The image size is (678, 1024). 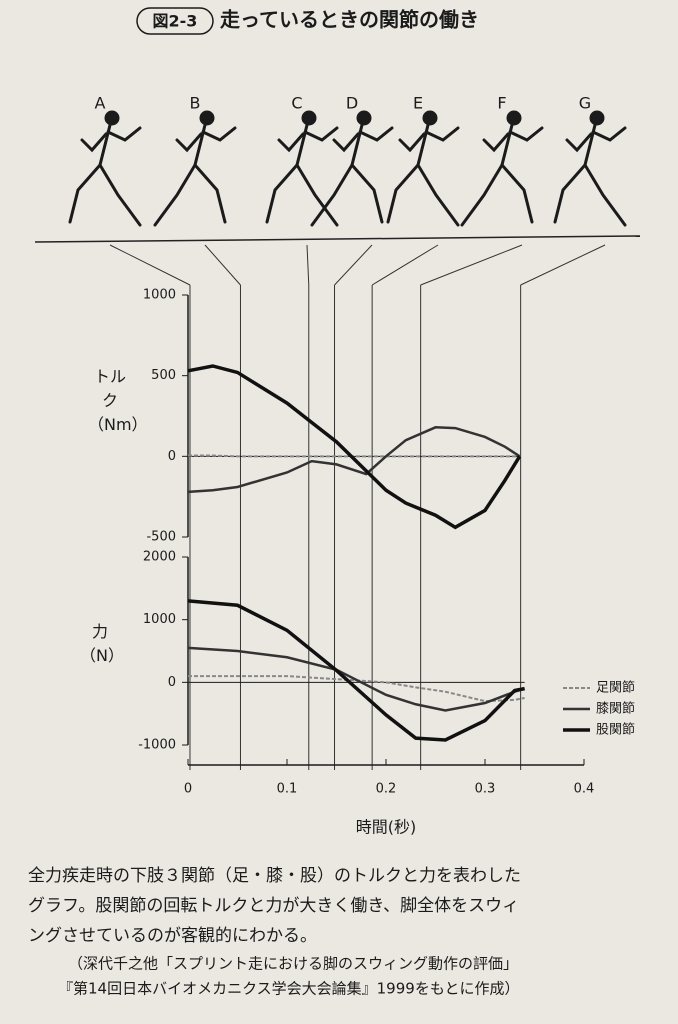 What do you see at coordinates (102, 643) in the screenshot?
I see `y-axis-label: 力（N）` at bounding box center [102, 643].